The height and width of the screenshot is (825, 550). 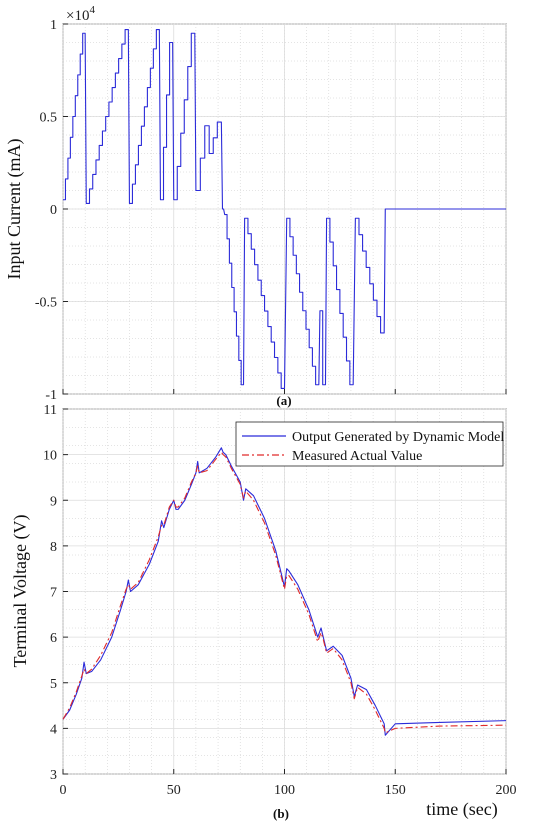 What do you see at coordinates (506, 790) in the screenshot?
I see `panel-b-x-tick-label: 200` at bounding box center [506, 790].